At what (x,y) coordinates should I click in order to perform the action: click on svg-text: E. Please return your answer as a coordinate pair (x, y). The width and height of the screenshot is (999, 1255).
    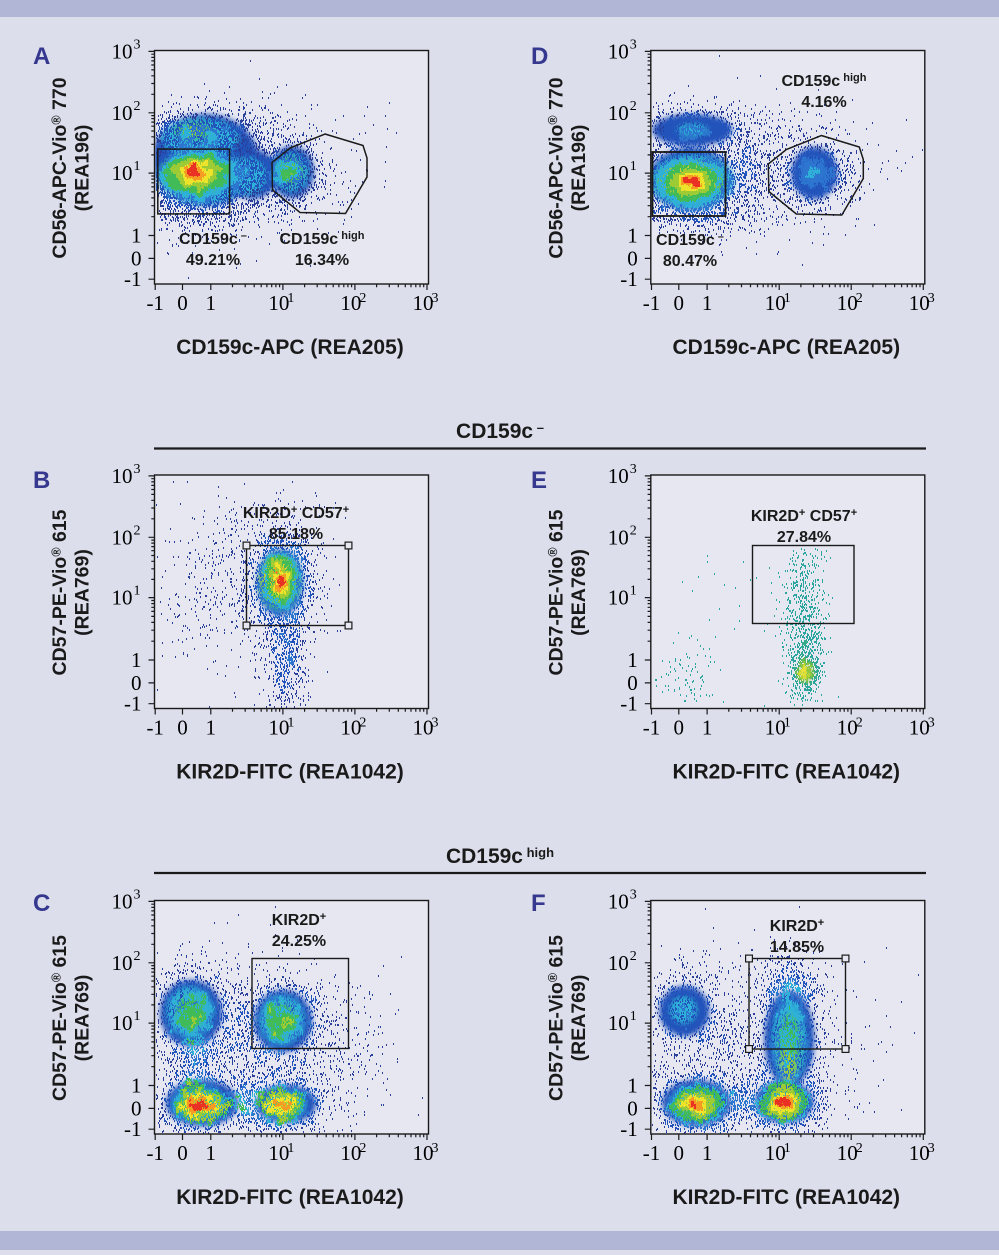
    Looking at the image, I should click on (539, 480).